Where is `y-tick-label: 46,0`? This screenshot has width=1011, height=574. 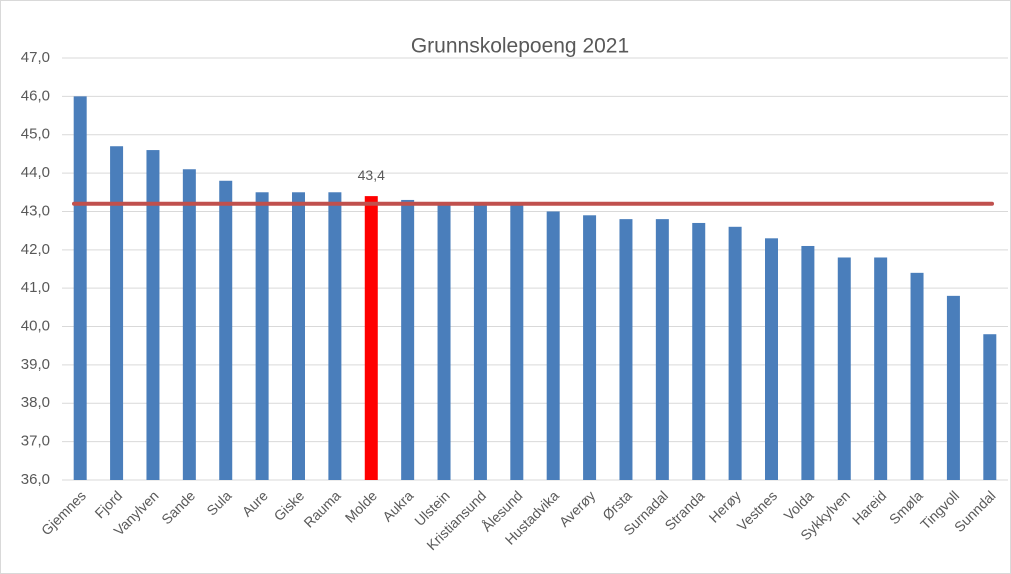 y-tick-label: 46,0 is located at coordinates (35, 95).